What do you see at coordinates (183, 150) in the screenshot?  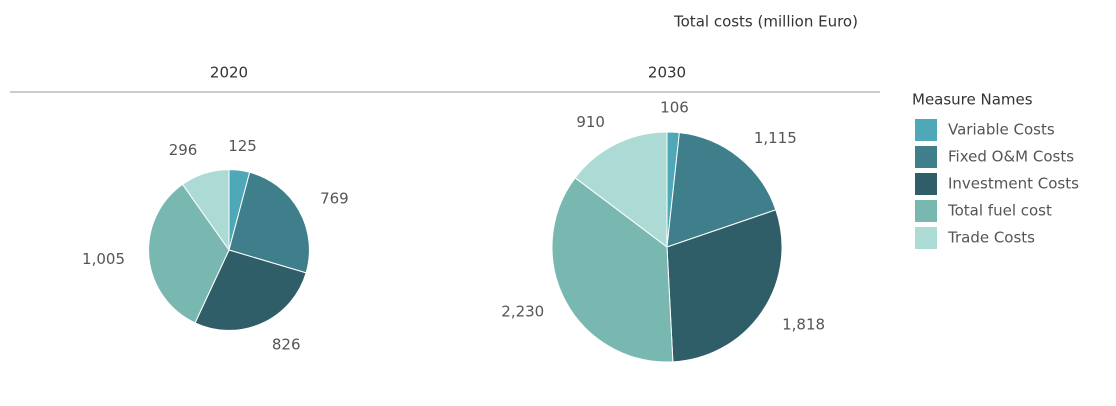 I see `data-label: 296` at bounding box center [183, 150].